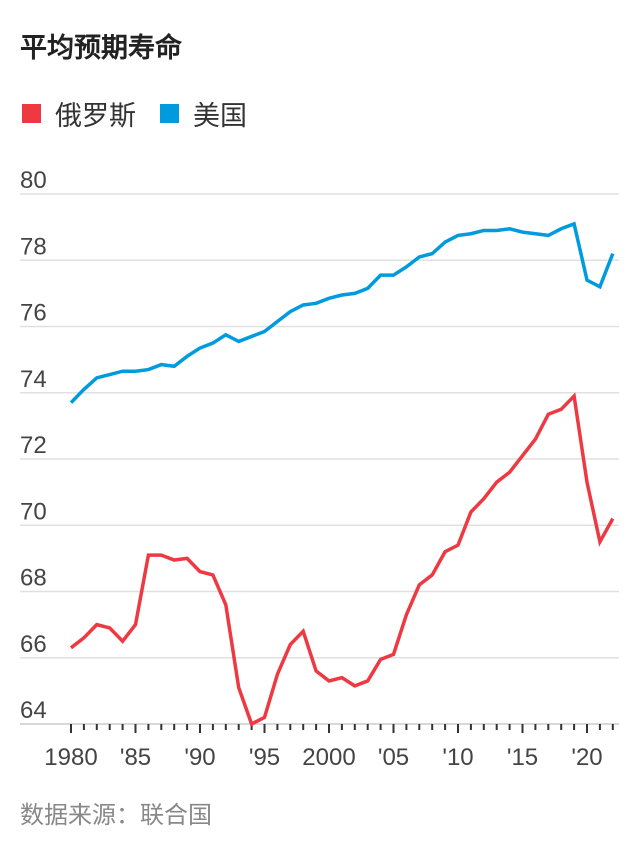 The width and height of the screenshot is (639, 852). What do you see at coordinates (457, 757) in the screenshot?
I see `x-tick-label: '10` at bounding box center [457, 757].